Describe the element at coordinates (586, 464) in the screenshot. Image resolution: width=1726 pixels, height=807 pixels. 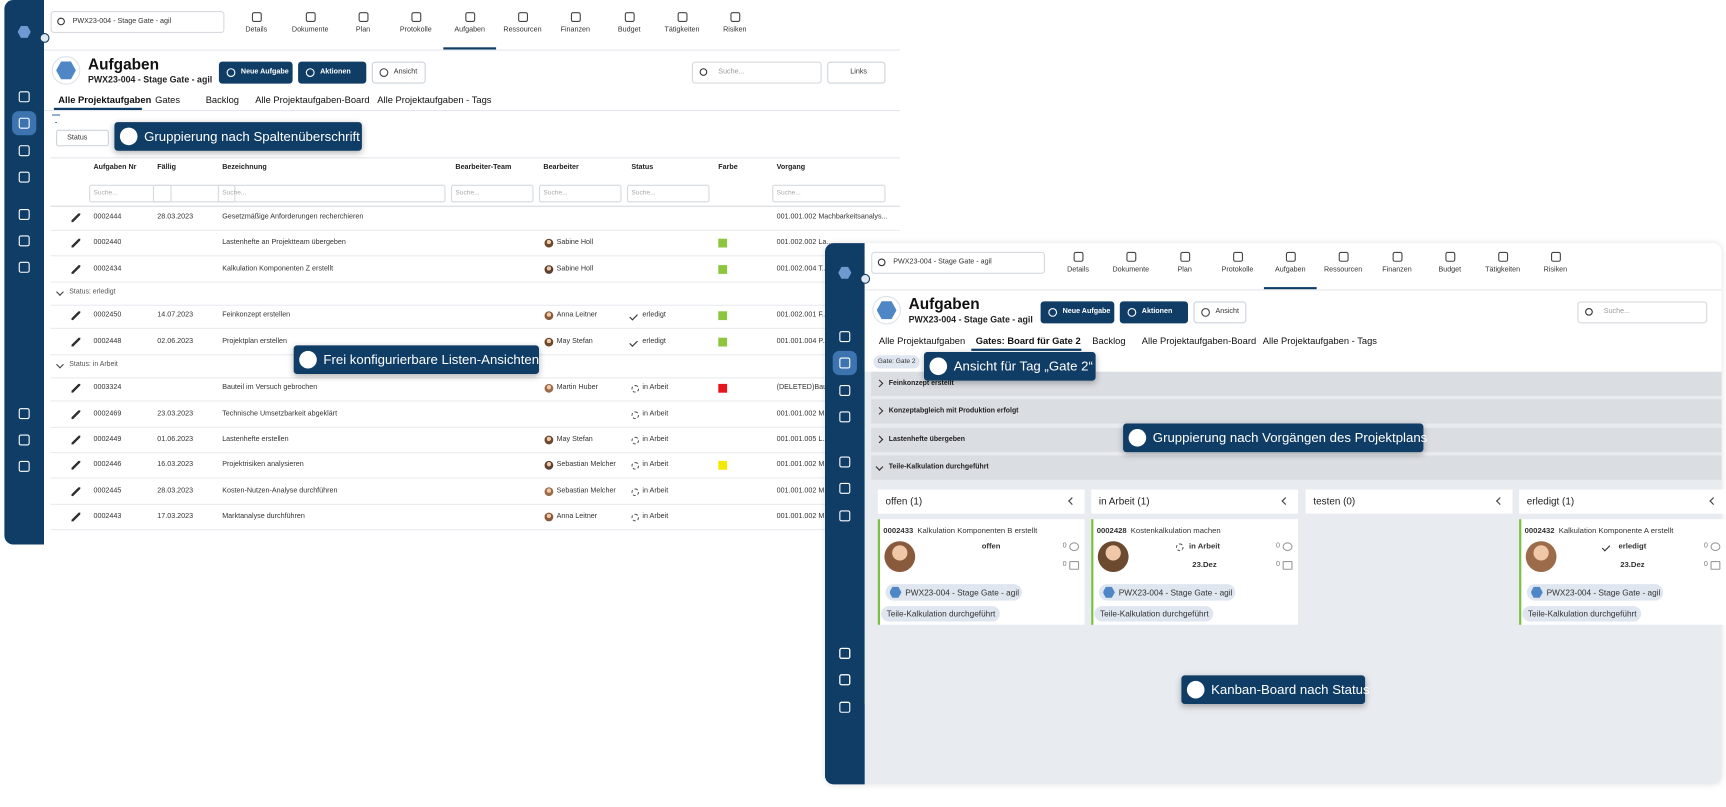
I see `task-person: Sebastian Melcher` at that location.